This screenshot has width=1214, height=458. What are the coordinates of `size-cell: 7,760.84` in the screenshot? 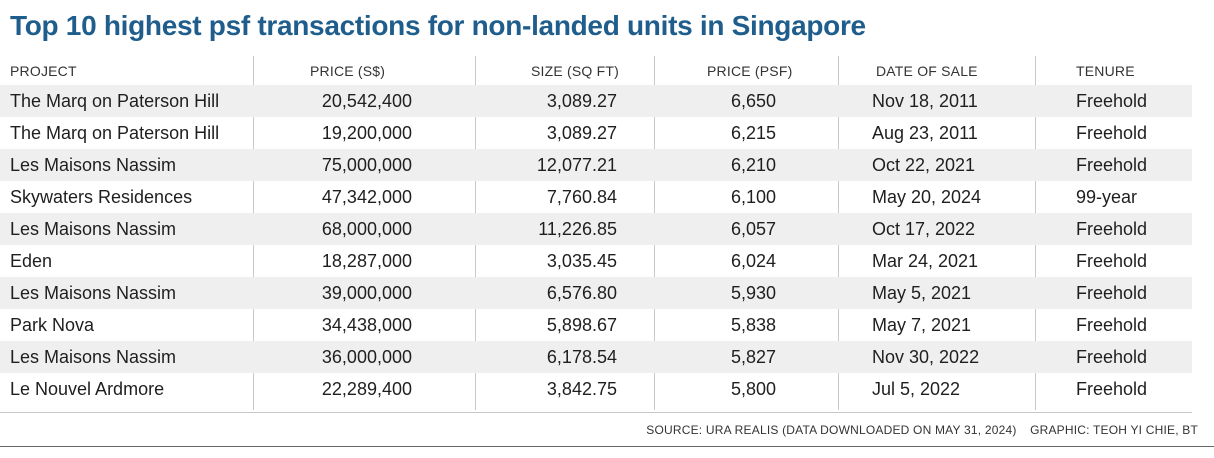 It's located at (581, 196).